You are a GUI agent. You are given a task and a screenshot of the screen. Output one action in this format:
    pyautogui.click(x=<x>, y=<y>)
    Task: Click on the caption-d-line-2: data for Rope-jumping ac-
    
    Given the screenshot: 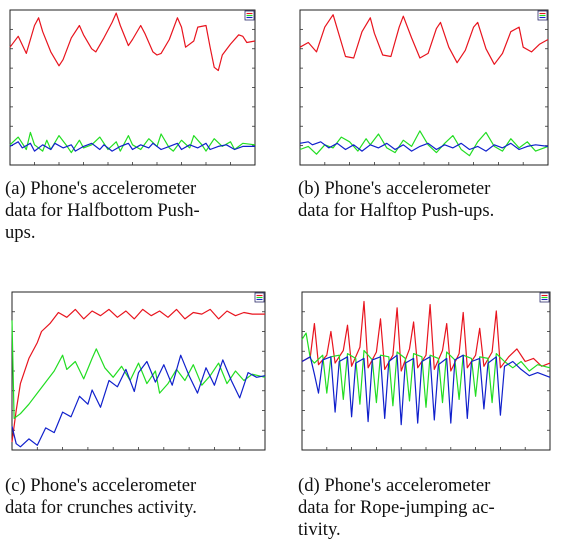 What is the action you would take?
    pyautogui.click(x=396, y=507)
    